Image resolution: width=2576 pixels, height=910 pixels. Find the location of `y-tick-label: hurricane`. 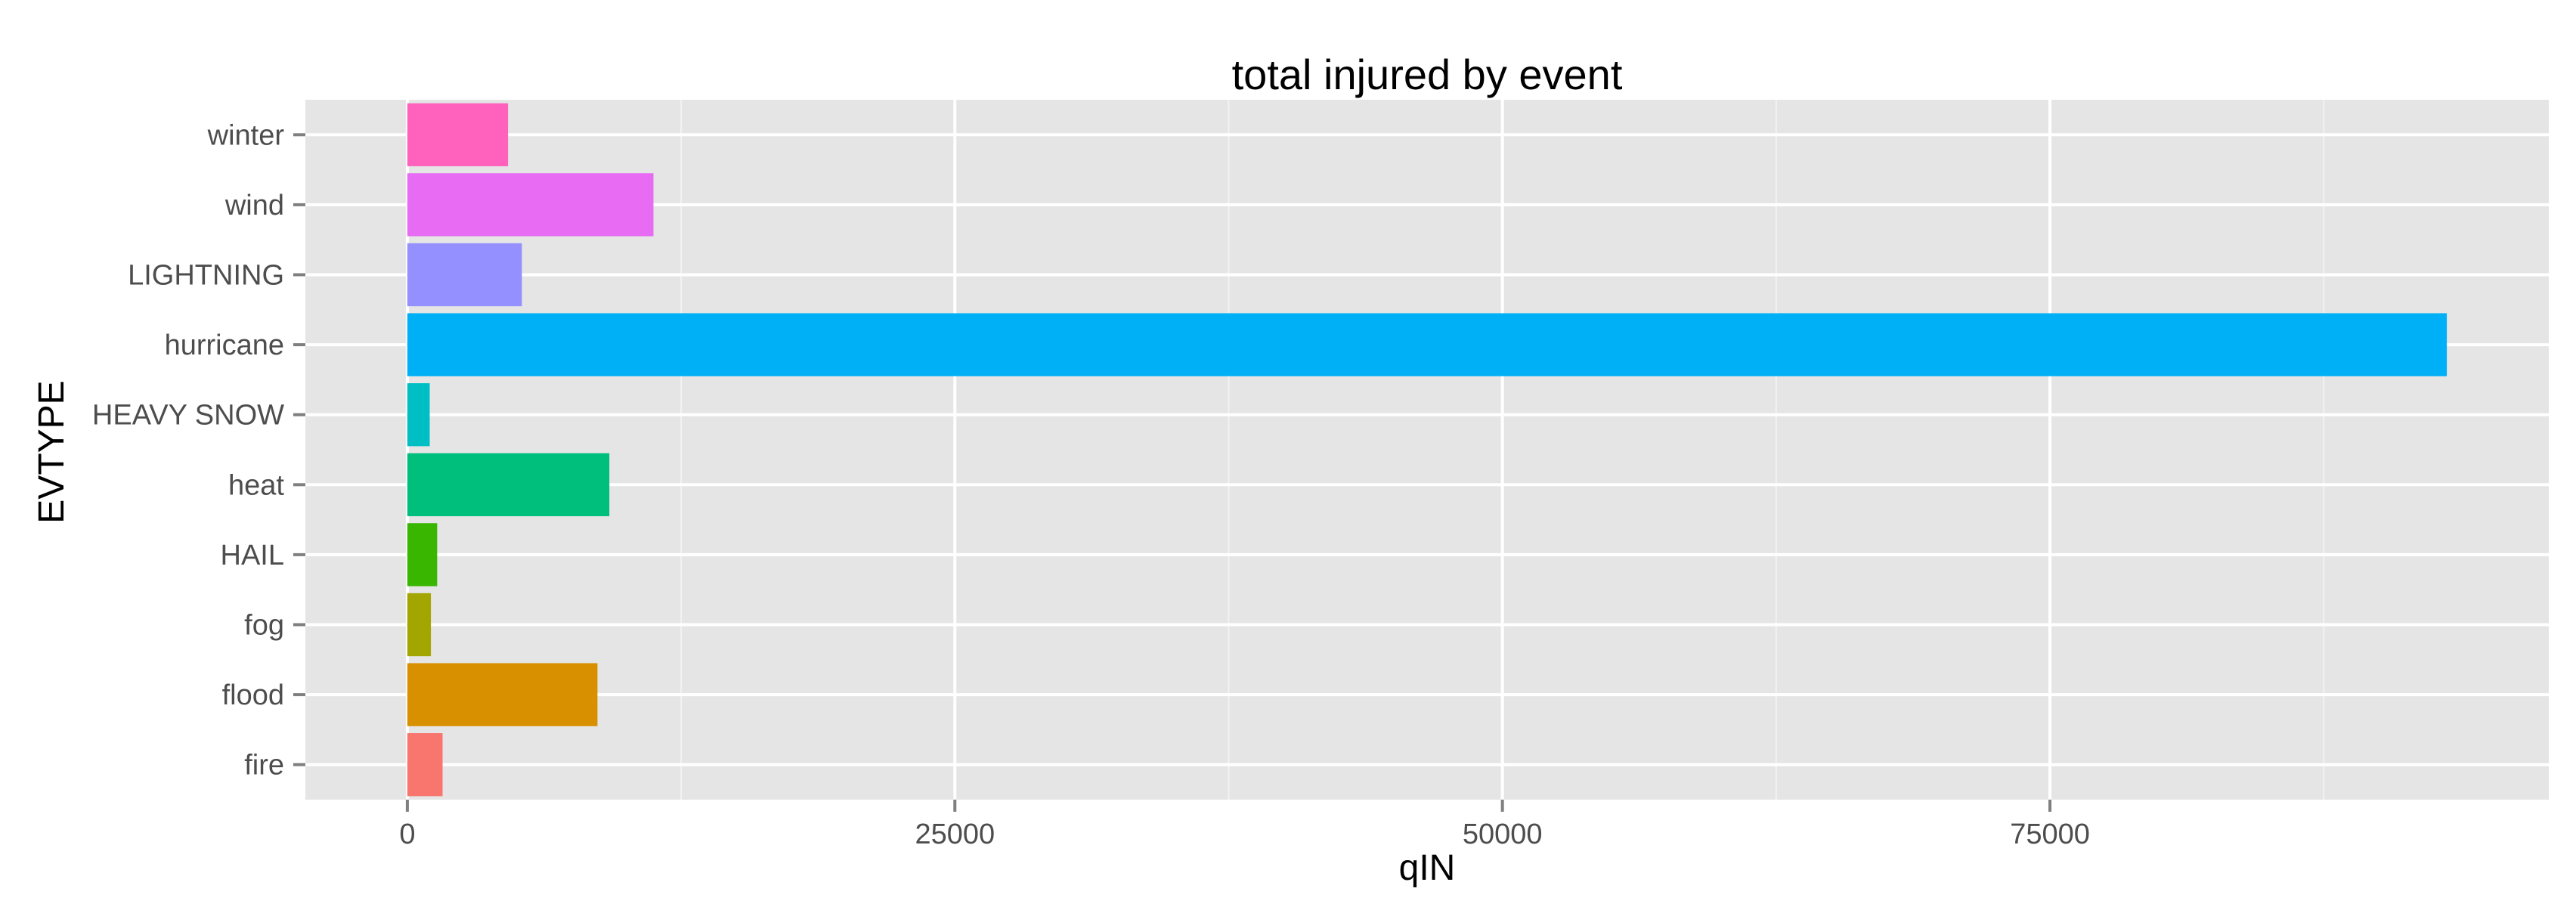

y-tick-label: hurricane is located at coordinates (224, 345).